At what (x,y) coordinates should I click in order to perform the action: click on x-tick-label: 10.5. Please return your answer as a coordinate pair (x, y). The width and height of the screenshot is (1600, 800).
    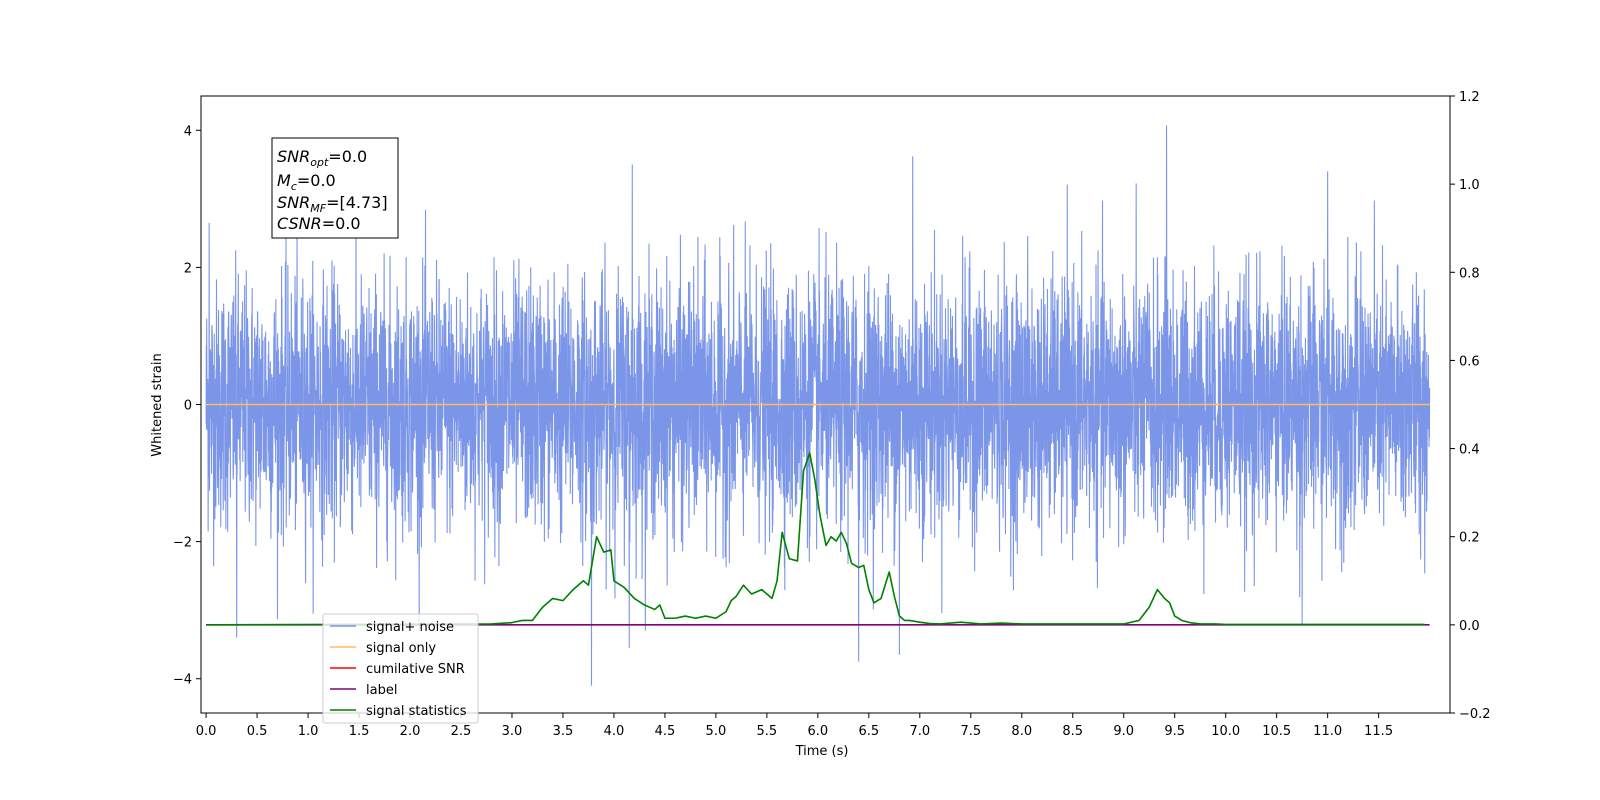
    Looking at the image, I should click on (1276, 731).